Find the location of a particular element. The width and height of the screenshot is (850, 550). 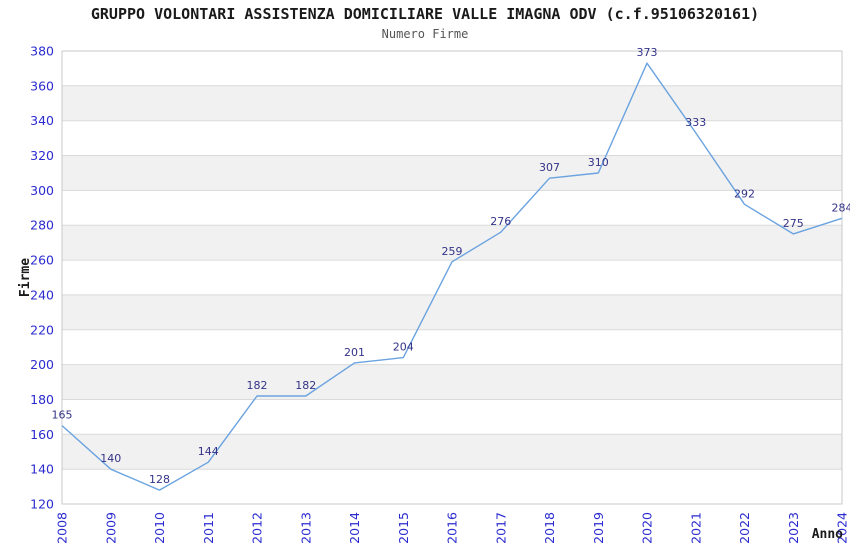

data-point-label: 333 is located at coordinates (695, 122).